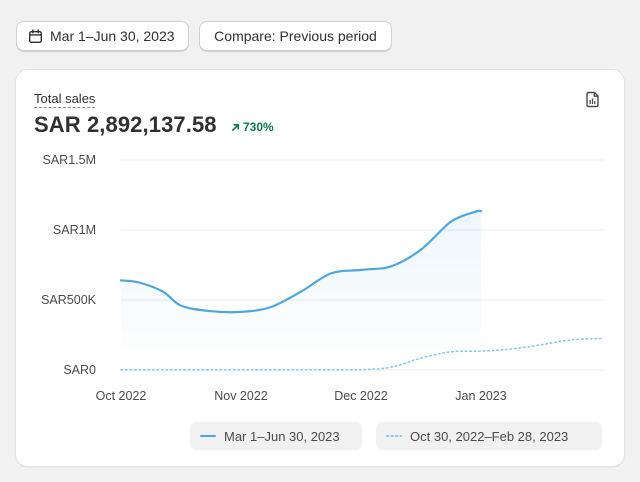  What do you see at coordinates (35, 35) in the screenshot?
I see `calendar-icon` at bounding box center [35, 35].